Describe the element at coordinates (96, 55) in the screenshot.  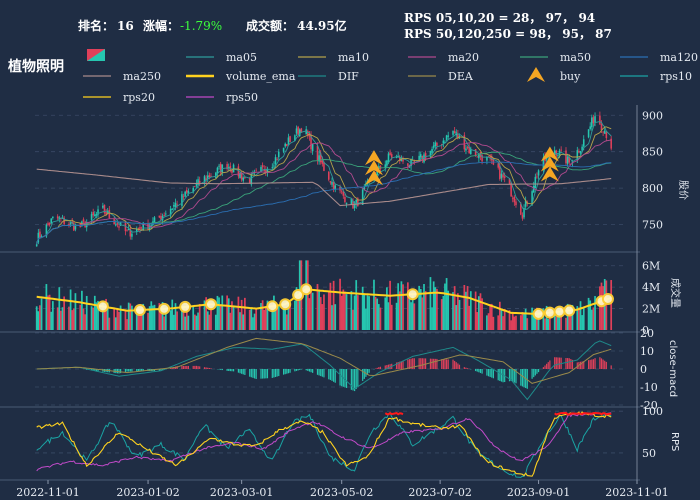
I see `legend-item-candles` at that location.